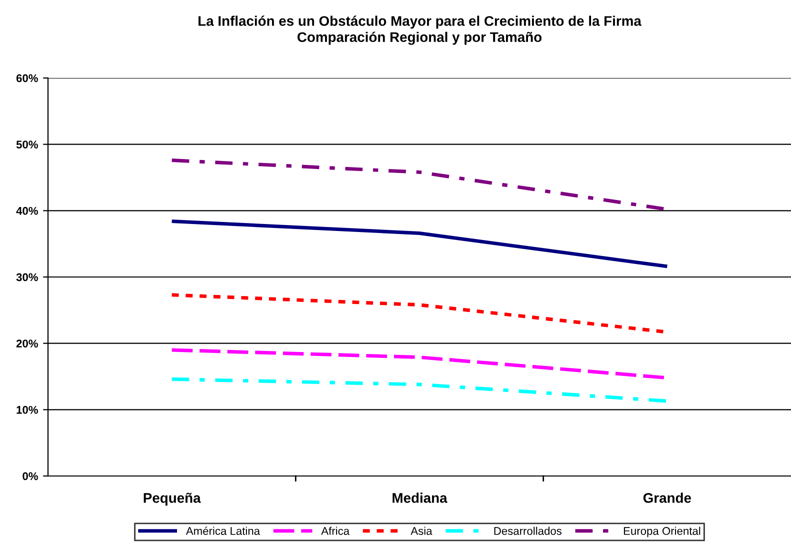 The width and height of the screenshot is (791, 544). I want to click on legend-label: Africa, so click(335, 530).